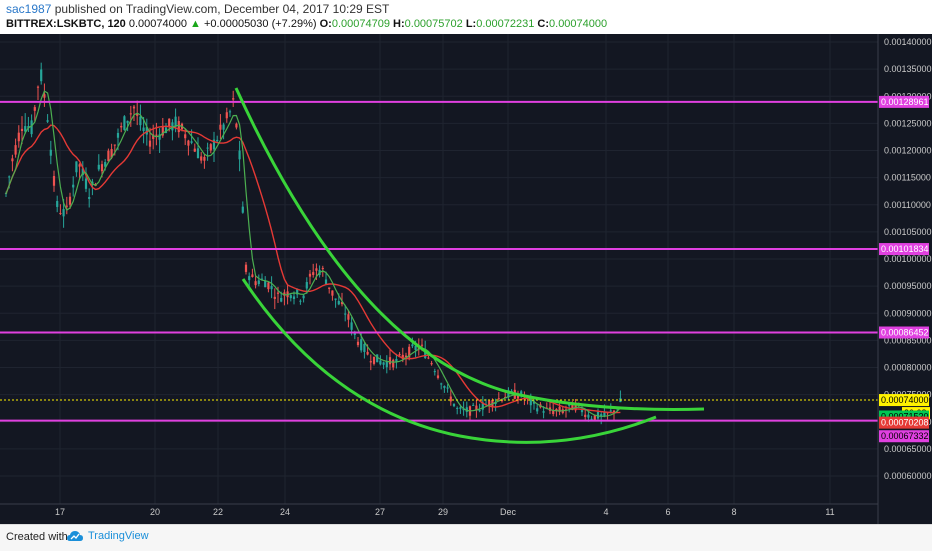 Image resolution: width=932 pixels, height=551 pixels. What do you see at coordinates (260, 24) in the screenshot?
I see `price-change: +0.00005030 (+7.29%)` at bounding box center [260, 24].